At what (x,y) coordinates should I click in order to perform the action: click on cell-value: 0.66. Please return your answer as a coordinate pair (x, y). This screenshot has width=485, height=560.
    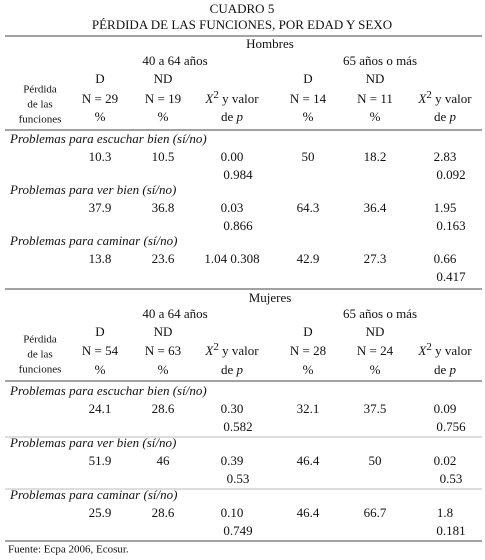
    Looking at the image, I should click on (445, 258).